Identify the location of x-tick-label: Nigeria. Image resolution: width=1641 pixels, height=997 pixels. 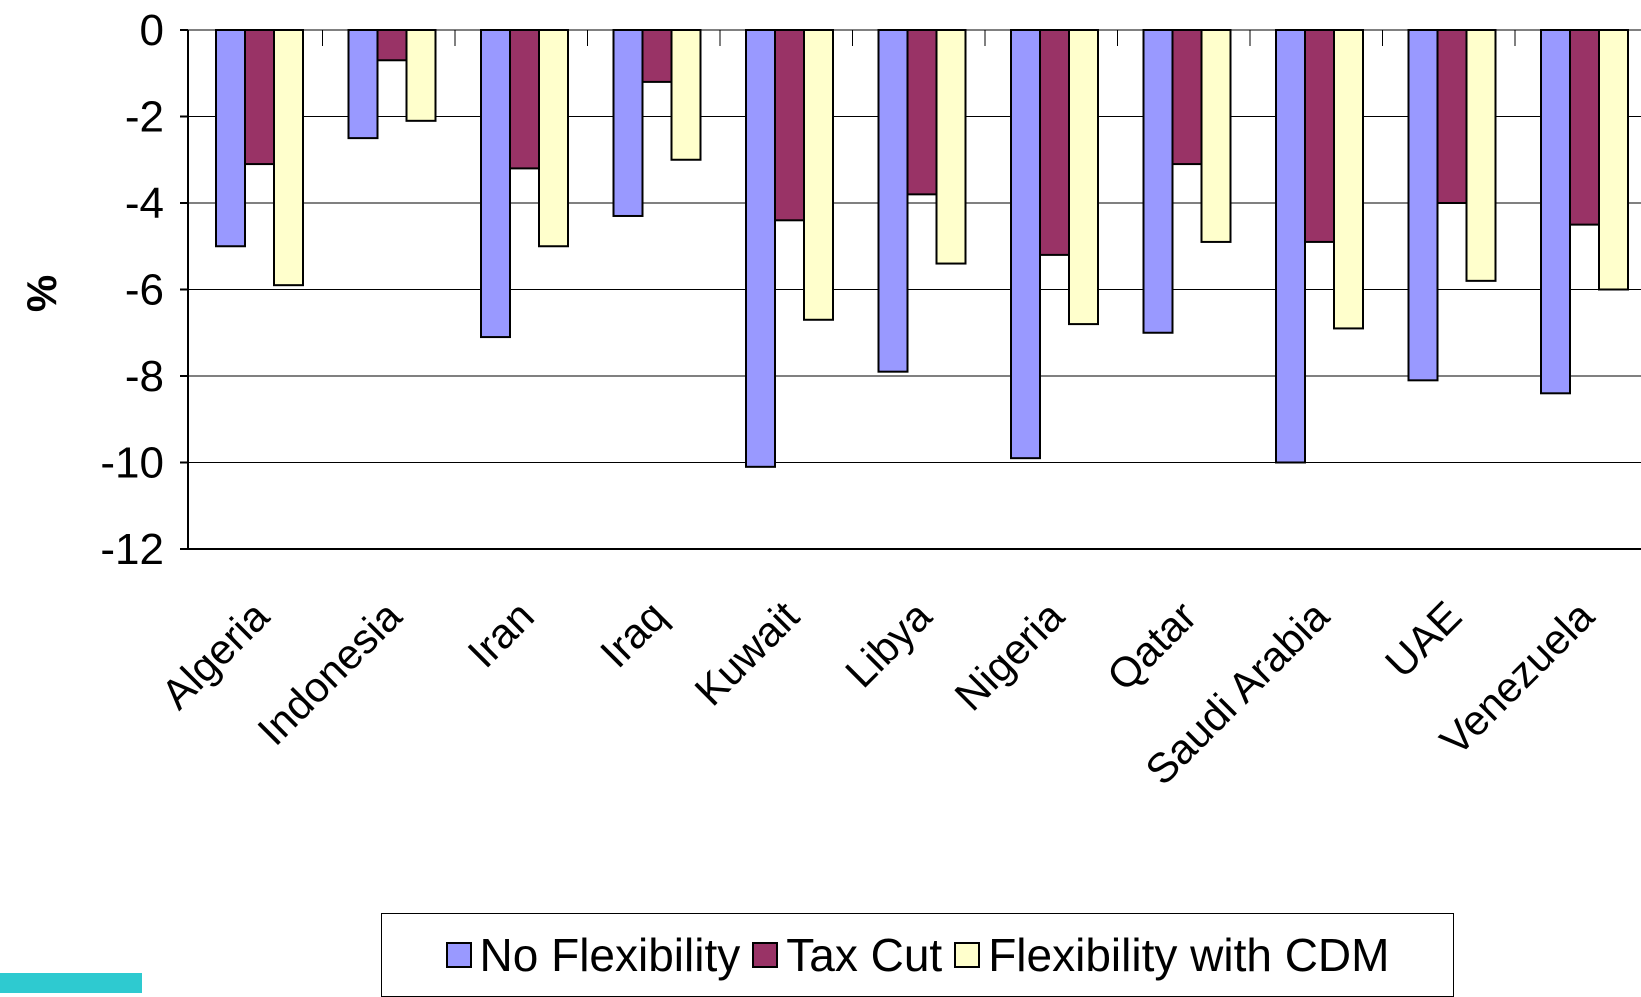
(1010, 656).